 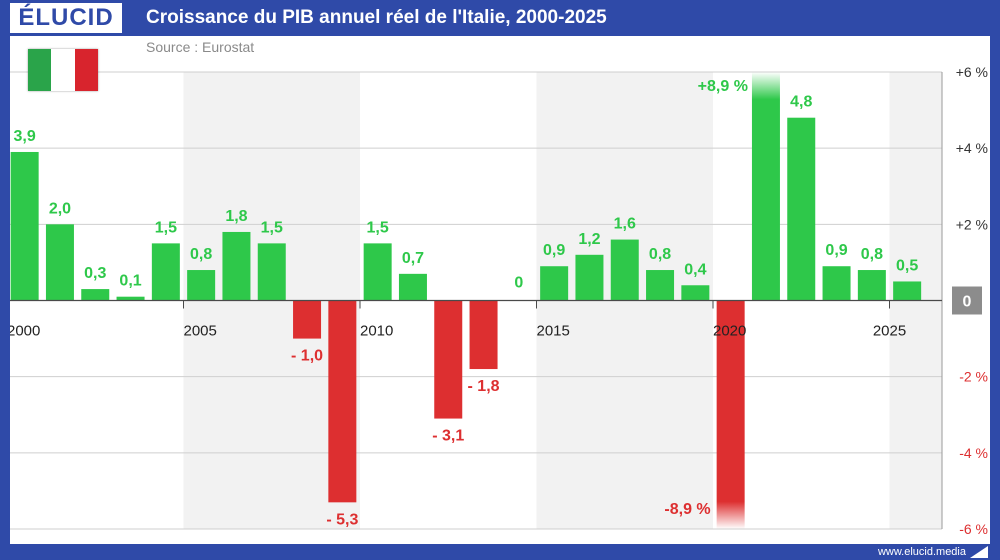 What do you see at coordinates (130, 298) in the screenshot?
I see `bar-2003` at bounding box center [130, 298].